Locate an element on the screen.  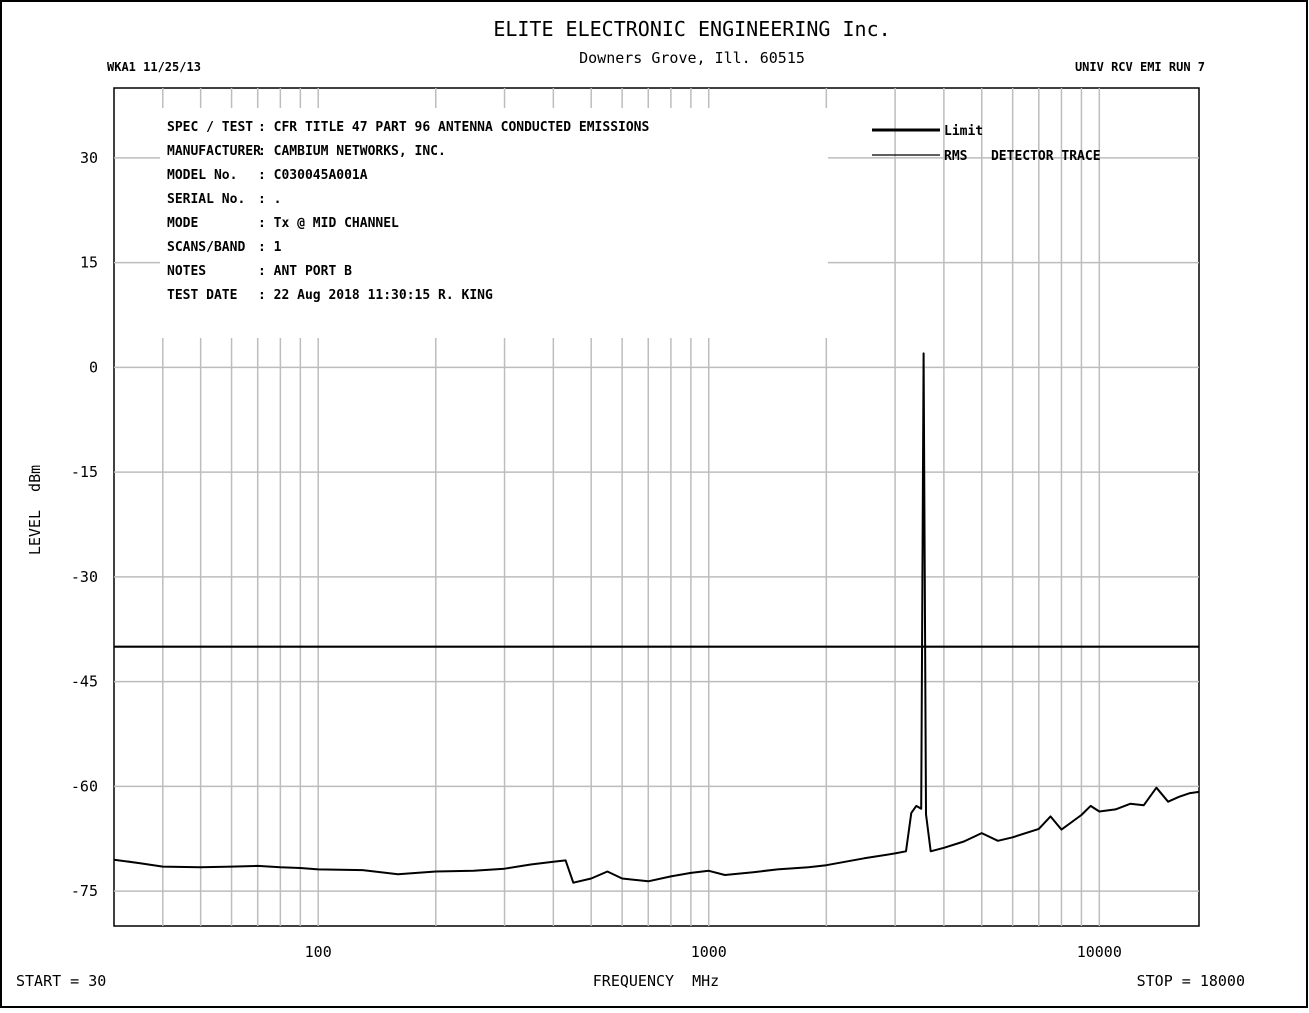
right-header-code: UNIV RCV EMI RUN 7 is located at coordinates (1140, 67).